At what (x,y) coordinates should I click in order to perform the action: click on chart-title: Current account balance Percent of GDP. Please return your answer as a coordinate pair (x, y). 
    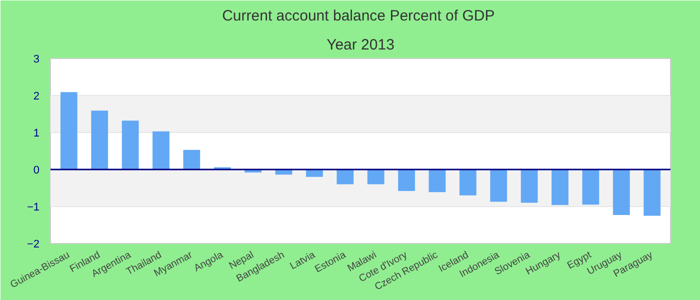
    Looking at the image, I should click on (358, 16).